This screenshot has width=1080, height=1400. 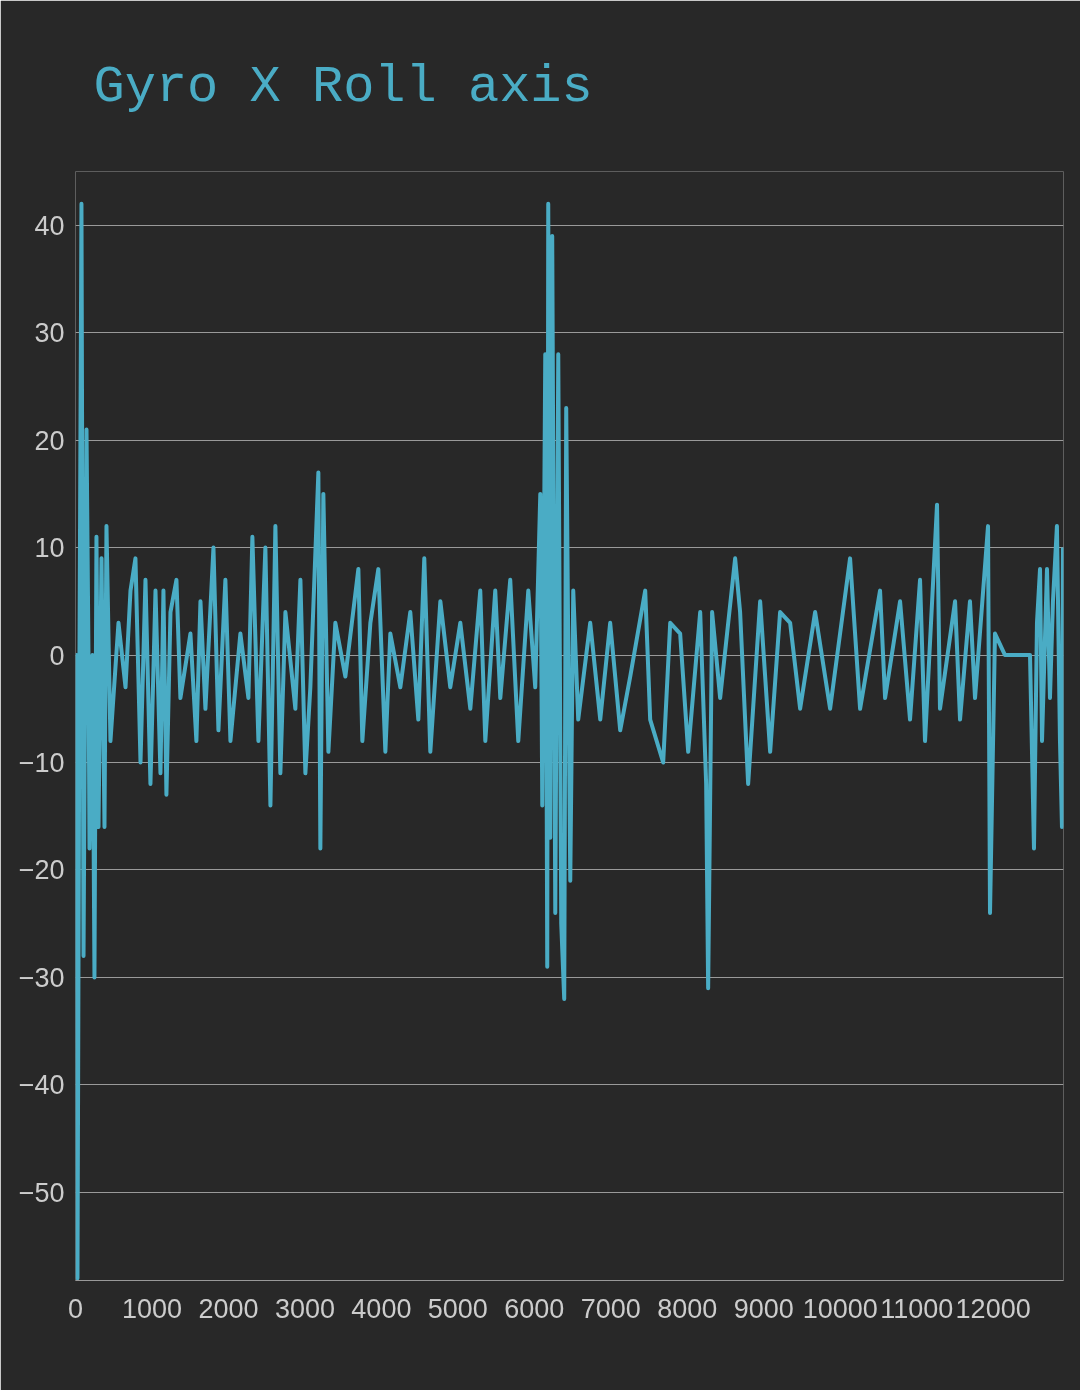 I want to click on y-tick-label: 0, so click(x=57, y=655).